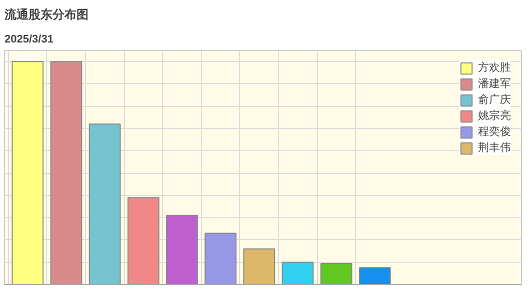 The width and height of the screenshot is (530, 294). I want to click on legend-label: 荆丰伟, so click(494, 147).